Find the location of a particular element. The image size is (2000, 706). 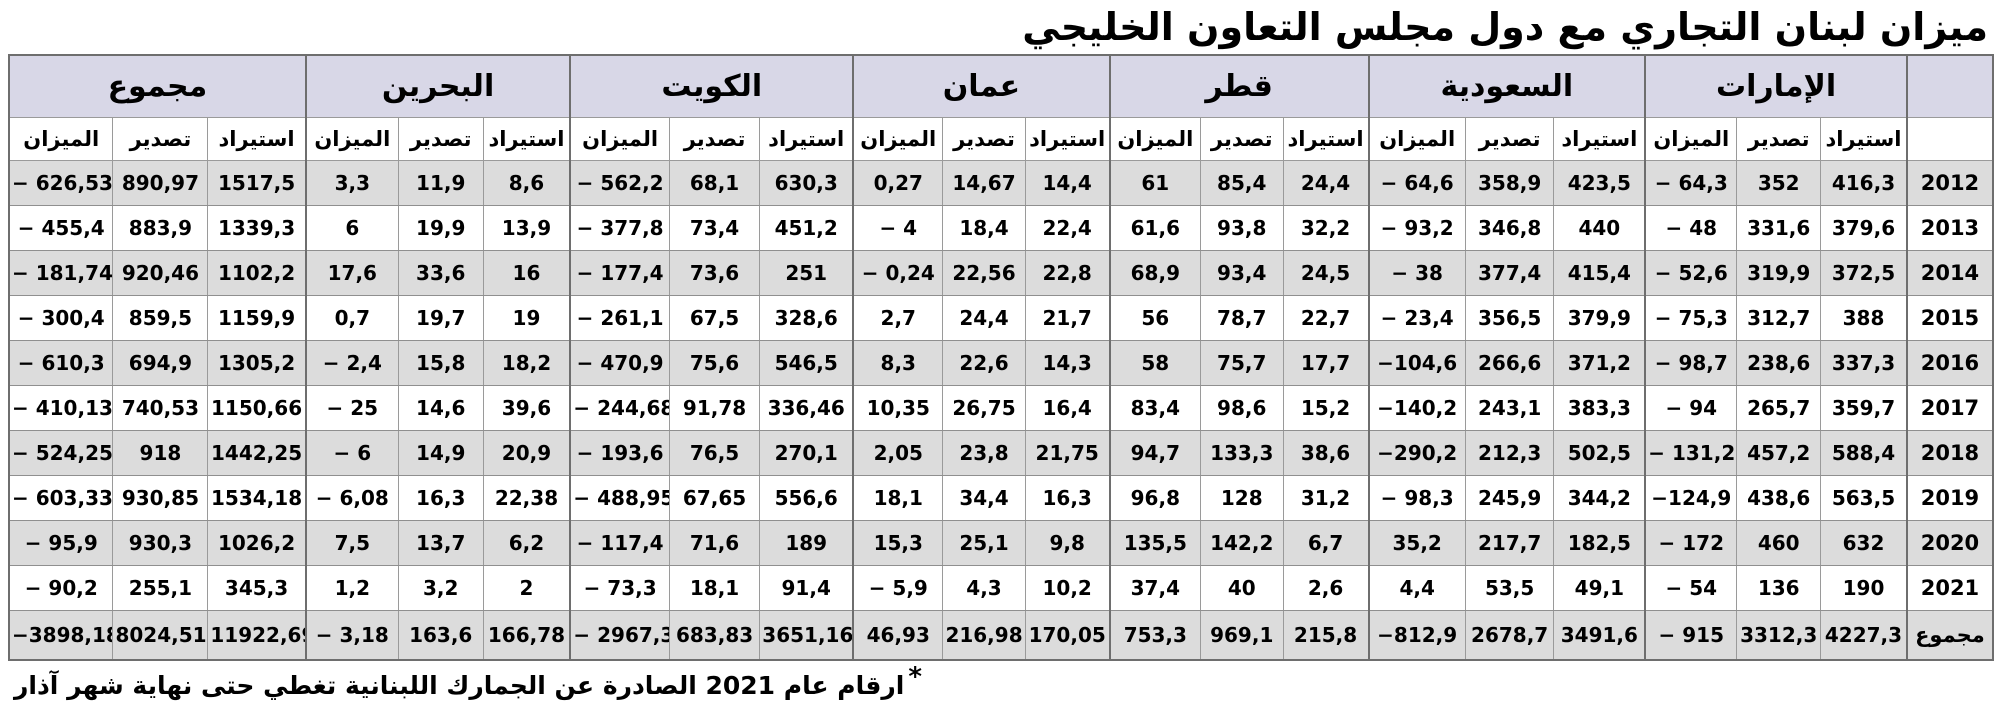

qatar-import-value: 38,6 is located at coordinates (1326, 452).